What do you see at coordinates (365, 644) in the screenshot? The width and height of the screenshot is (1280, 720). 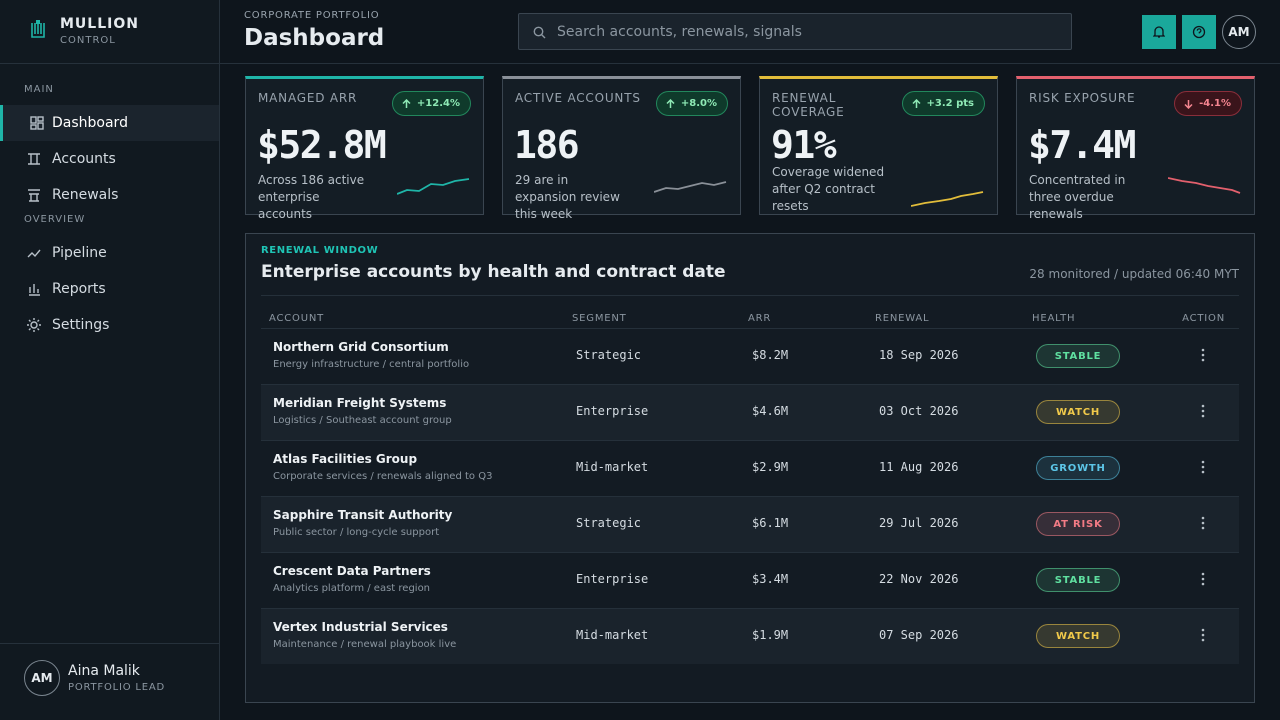 I see `account-detail: Maintenance / renewal playbook live` at bounding box center [365, 644].